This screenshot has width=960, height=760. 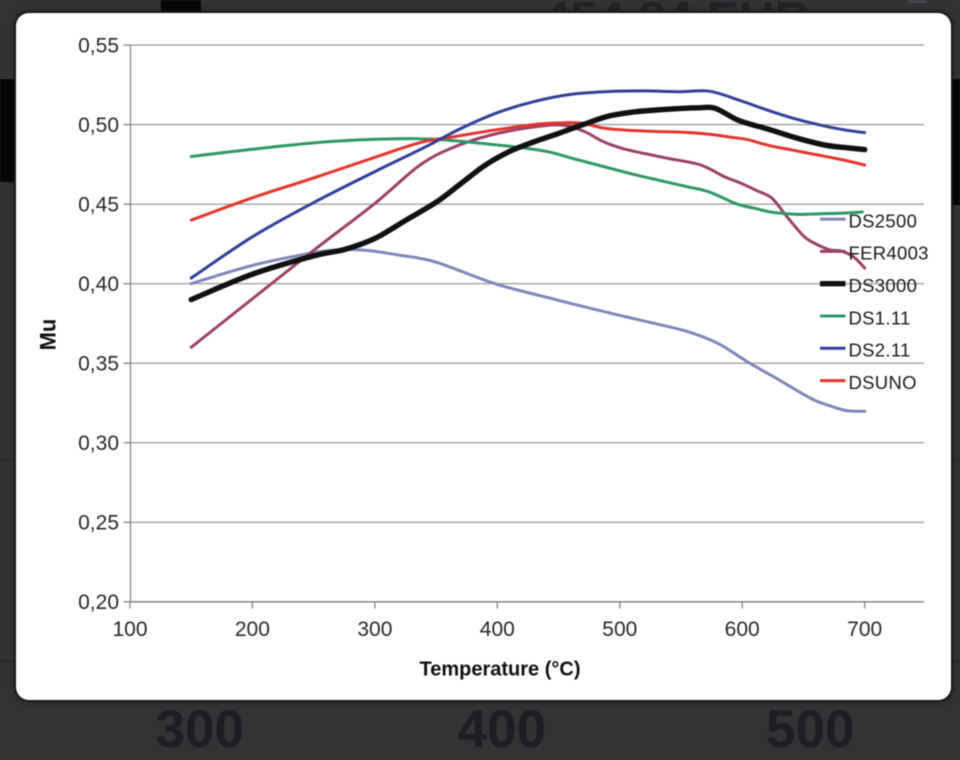 What do you see at coordinates (883, 382) in the screenshot?
I see `svg-text: DSUNO` at bounding box center [883, 382].